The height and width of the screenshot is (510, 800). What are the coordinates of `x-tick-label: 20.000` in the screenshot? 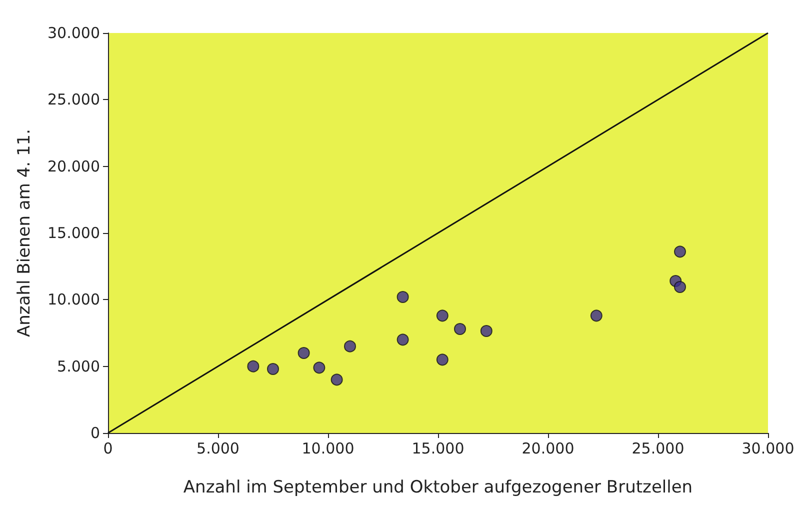 It's located at (548, 449).